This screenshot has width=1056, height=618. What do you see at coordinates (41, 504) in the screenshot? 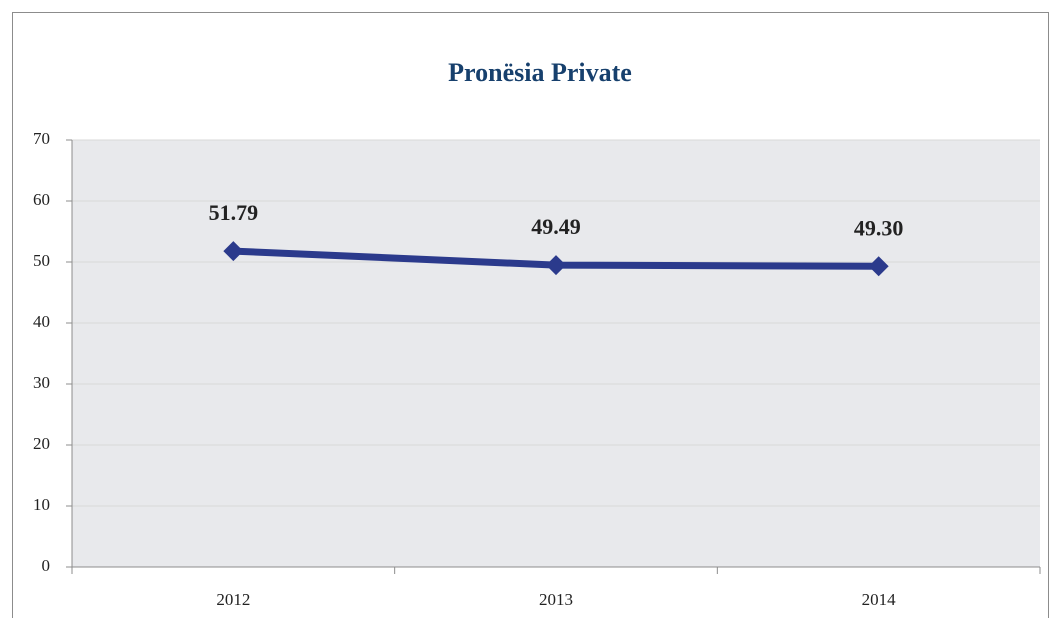
I see `y-tick-label: 10` at bounding box center [41, 504].